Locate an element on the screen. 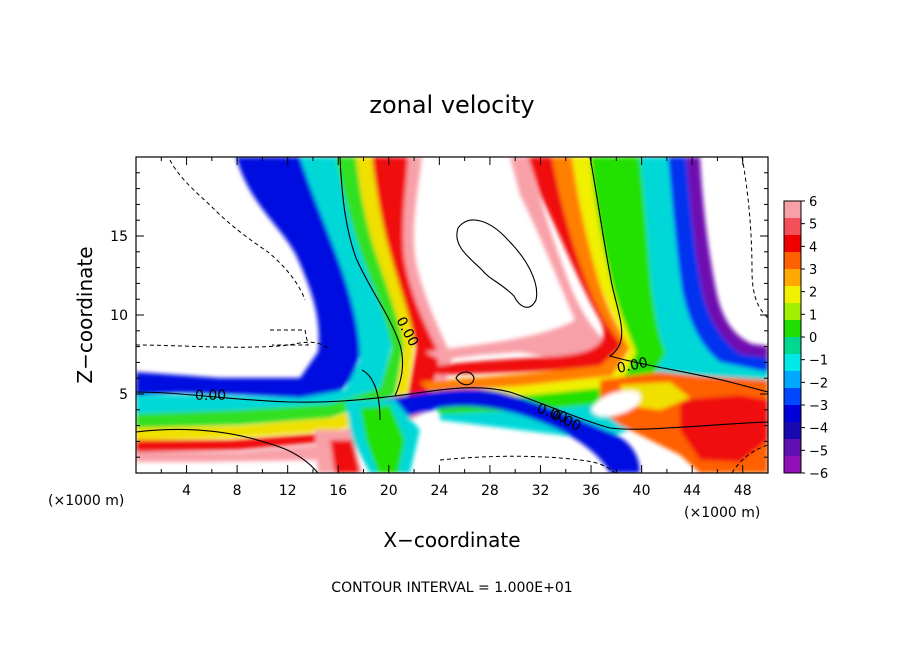 This screenshot has height=654, width=904. contour-interval-note: CONTOUR INTERVAL = 1.000E+01 is located at coordinates (451, 588).